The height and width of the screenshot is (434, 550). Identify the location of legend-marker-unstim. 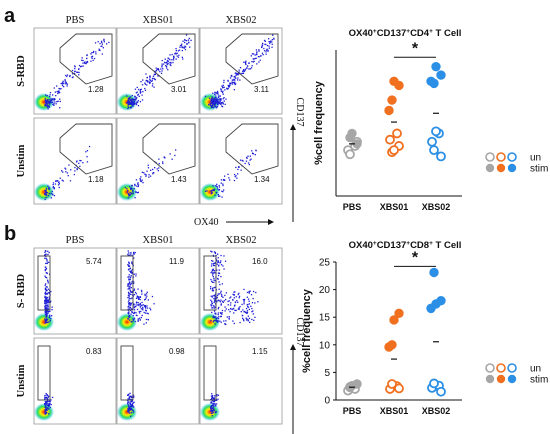
(512, 368).